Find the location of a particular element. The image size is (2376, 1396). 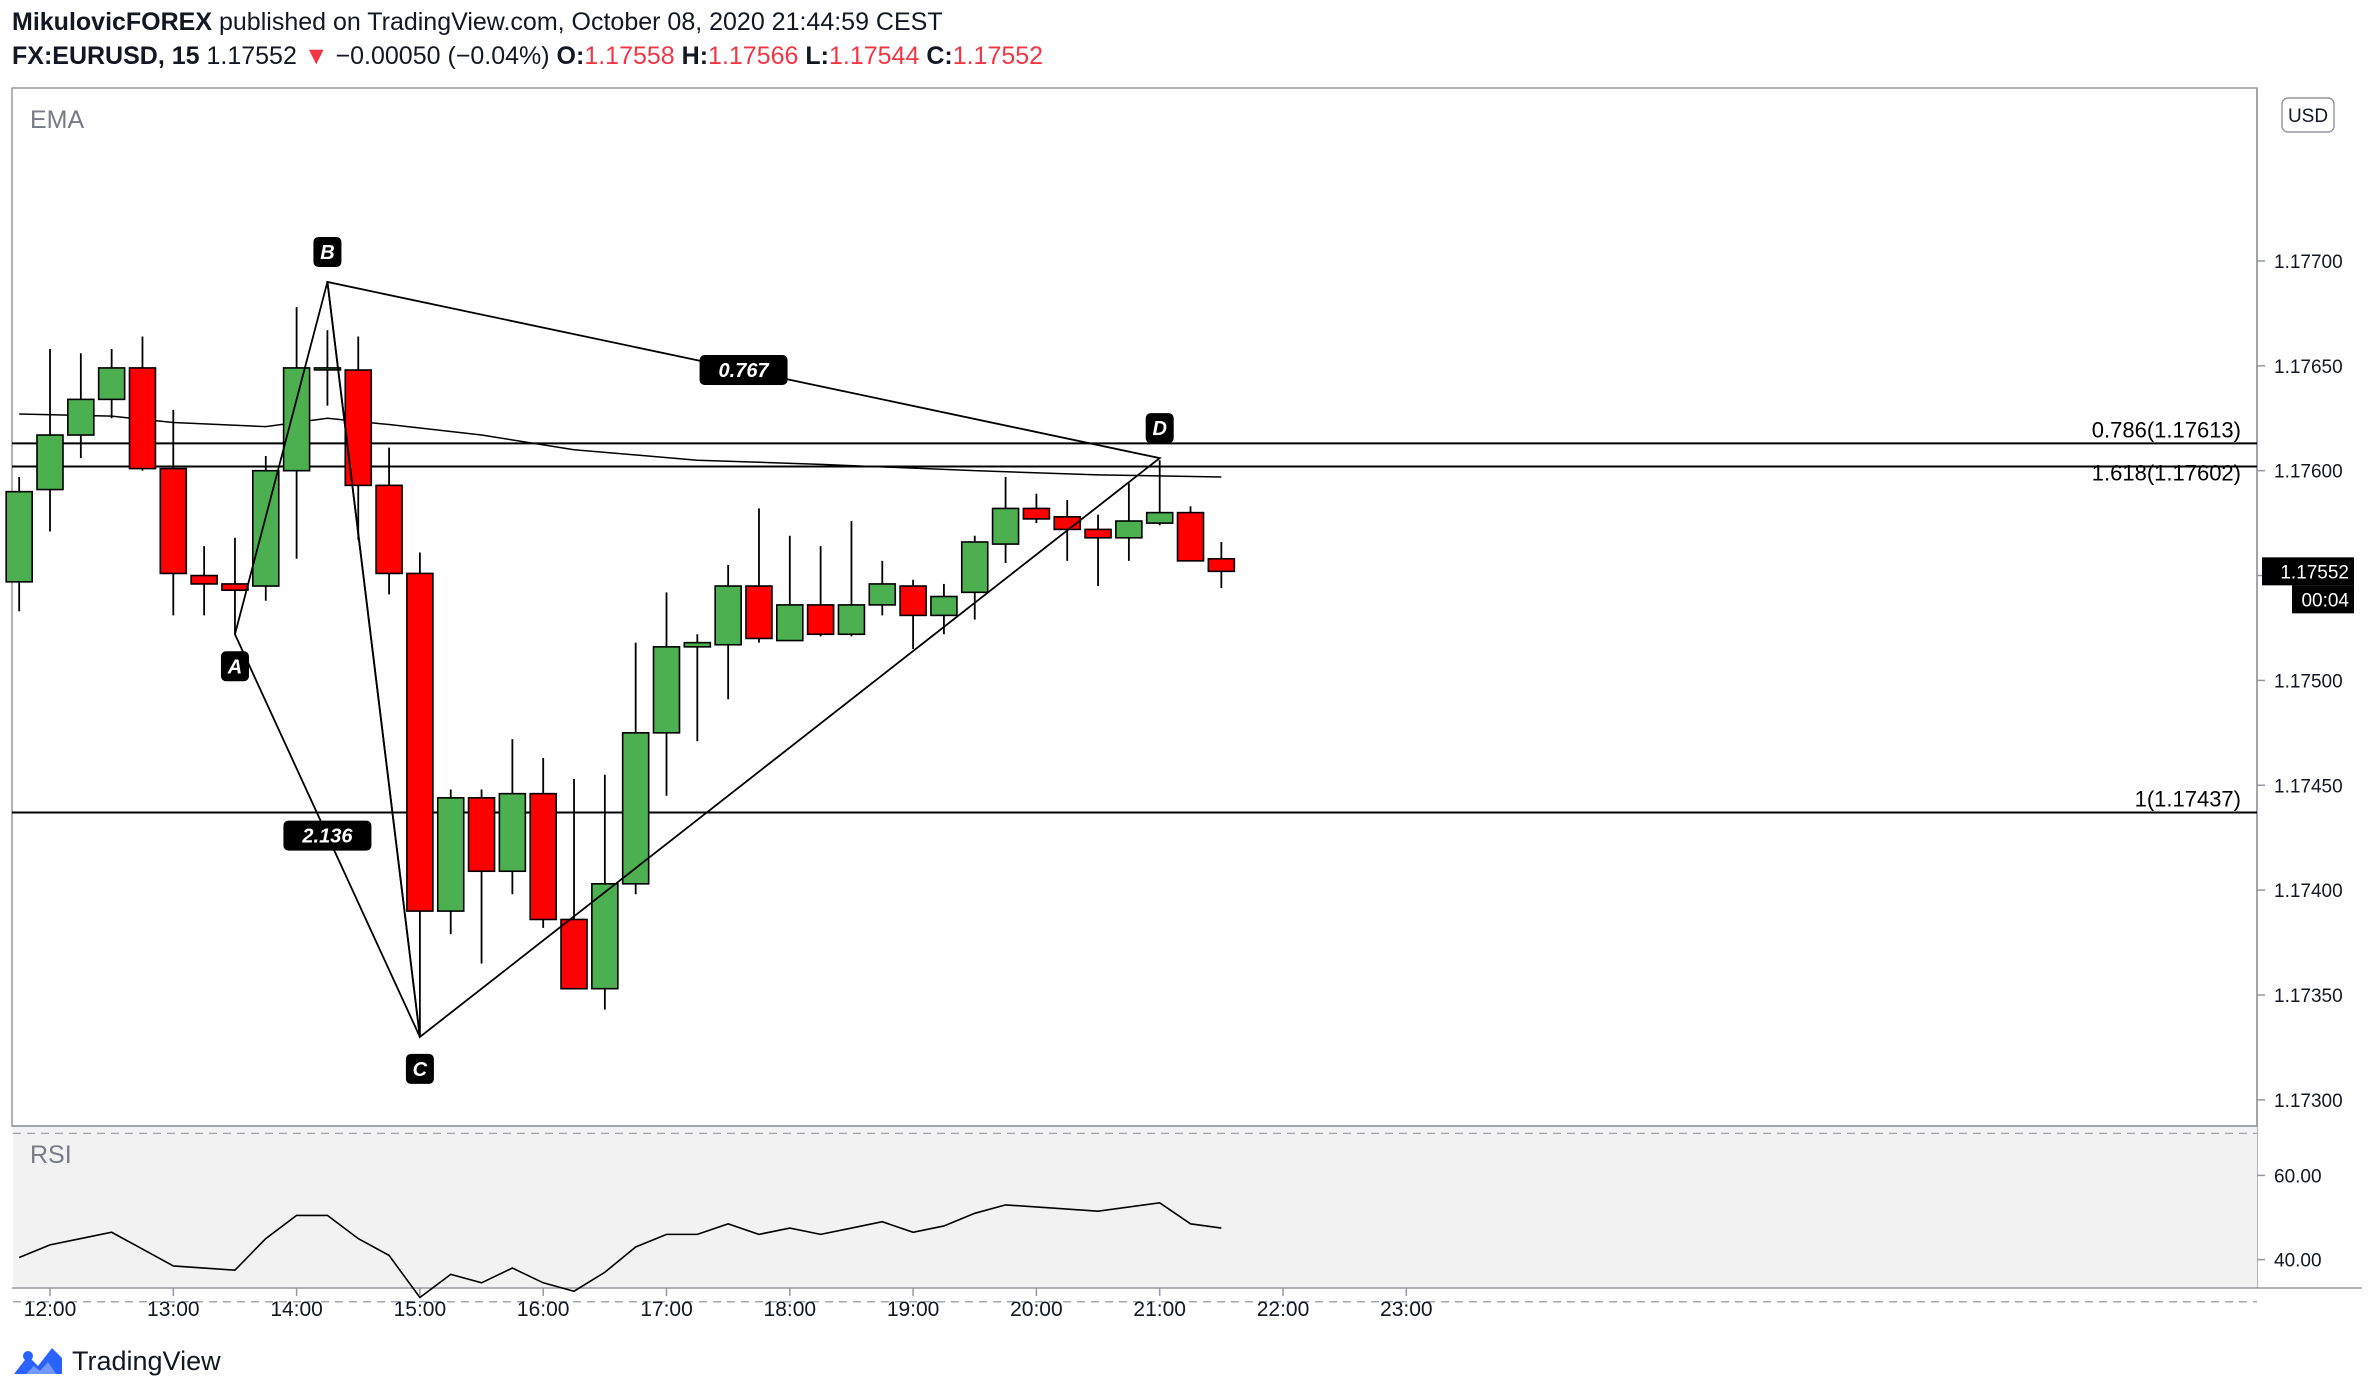

pattern-point-d: D is located at coordinates (1159, 428).